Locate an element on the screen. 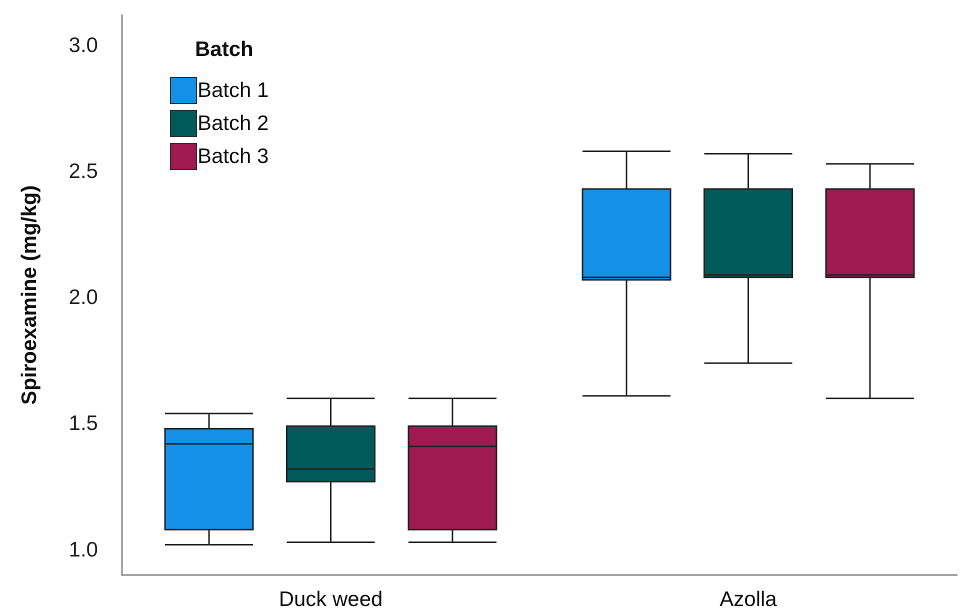  y-tick-label: 3.0 is located at coordinates (83, 45).